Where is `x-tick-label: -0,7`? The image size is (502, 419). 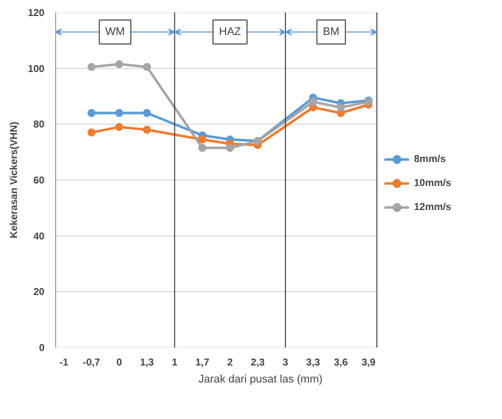 x-tick-label: -0,7 is located at coordinates (91, 363).